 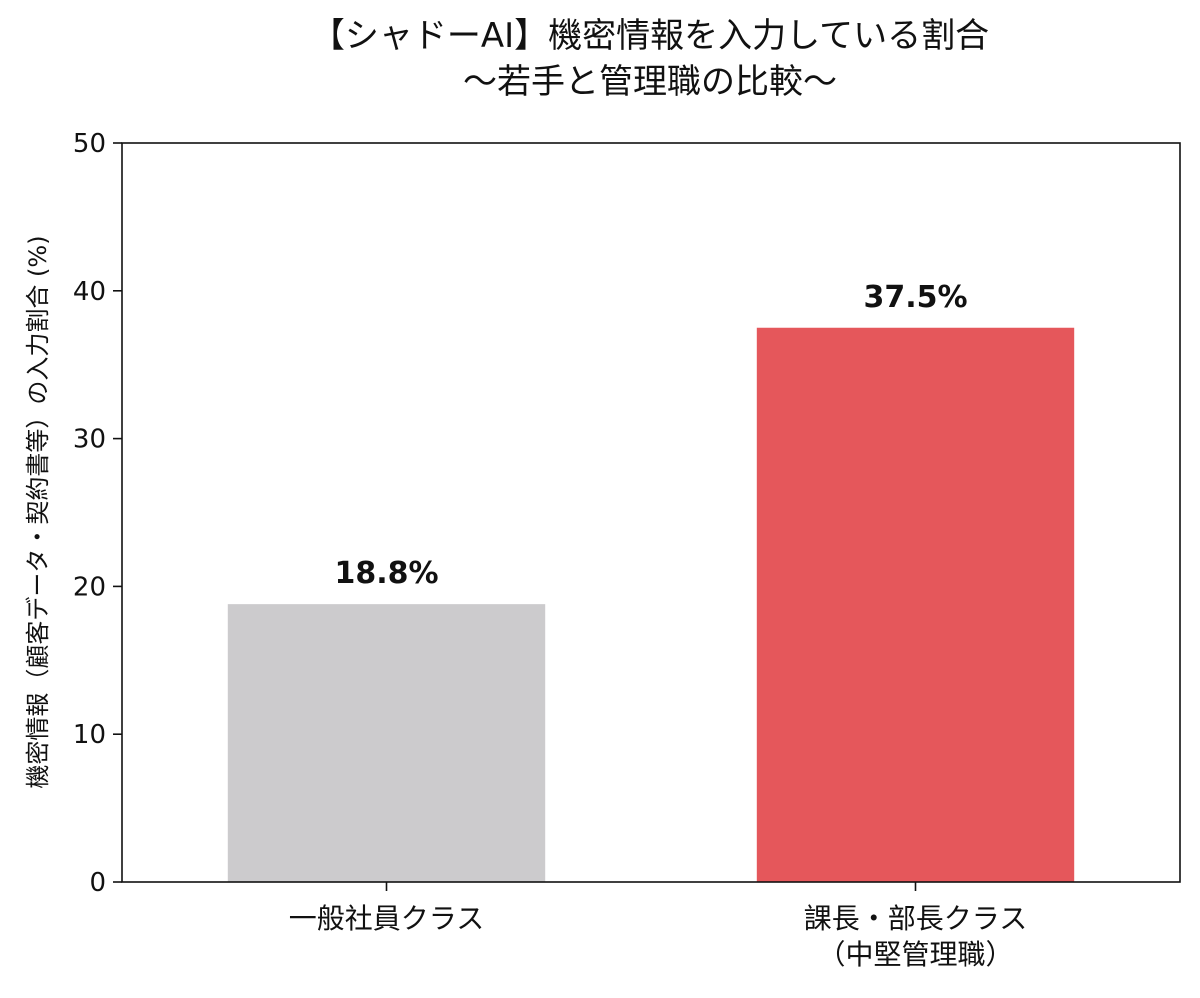 What do you see at coordinates (915, 918) in the screenshot?
I see `x-category-label: 課長・部長クラス` at bounding box center [915, 918].